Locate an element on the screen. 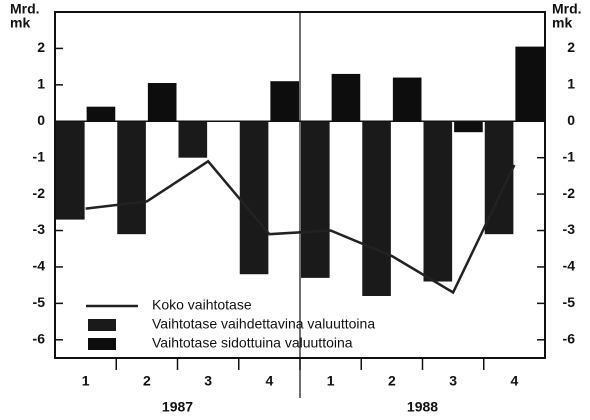  y-tick-label: 2 is located at coordinates (41, 47).